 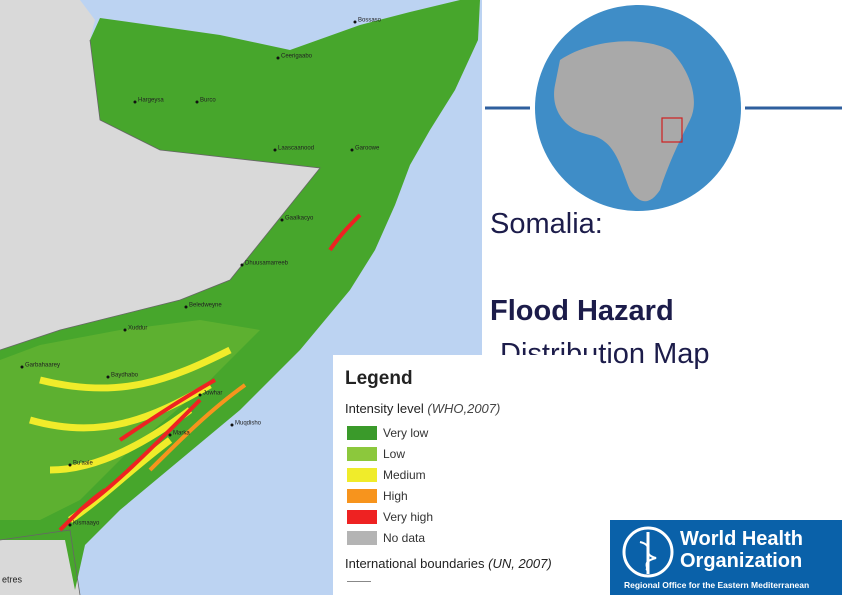 I want to click on legend-label: High, so click(x=395, y=496).